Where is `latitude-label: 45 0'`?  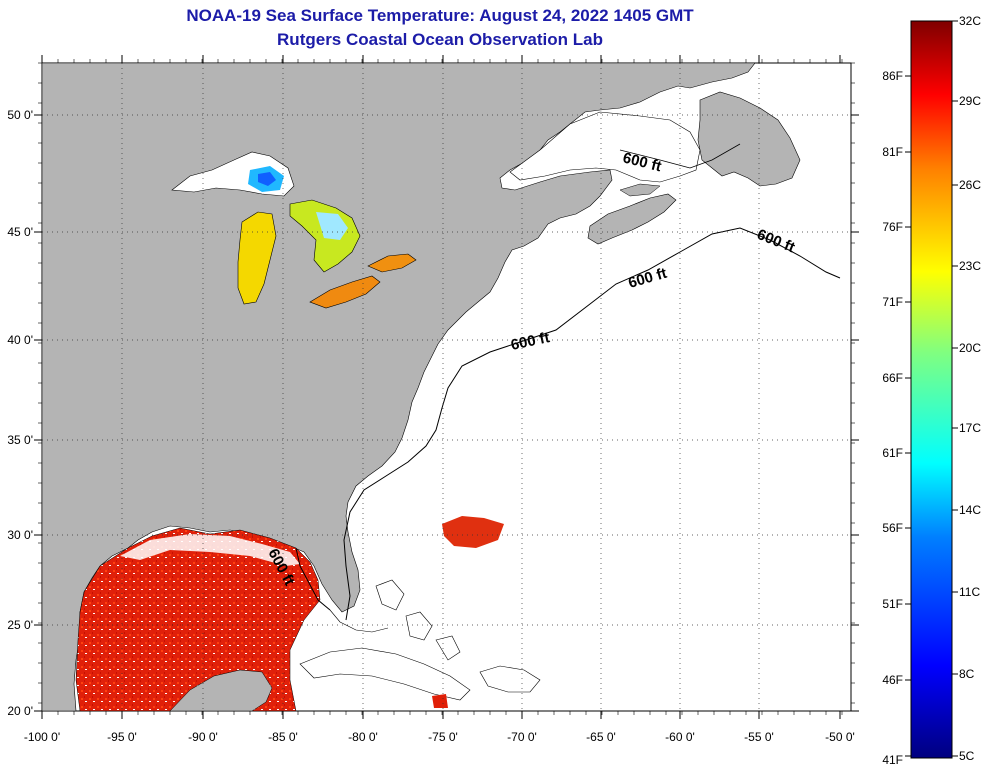 latitude-label: 45 0' is located at coordinates (20, 232).